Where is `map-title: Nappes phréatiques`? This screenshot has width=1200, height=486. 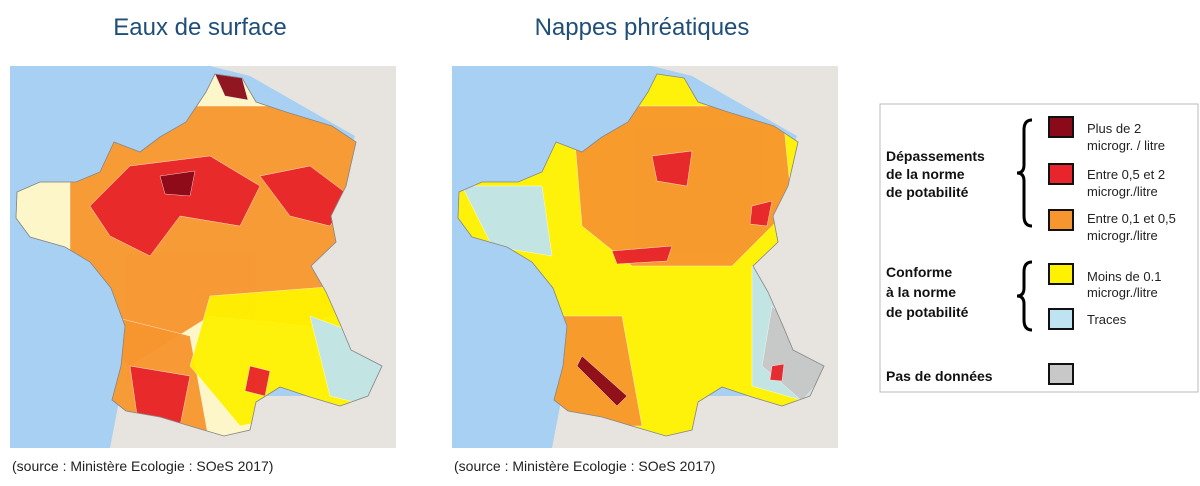
map-title: Nappes phréatiques is located at coordinates (642, 27).